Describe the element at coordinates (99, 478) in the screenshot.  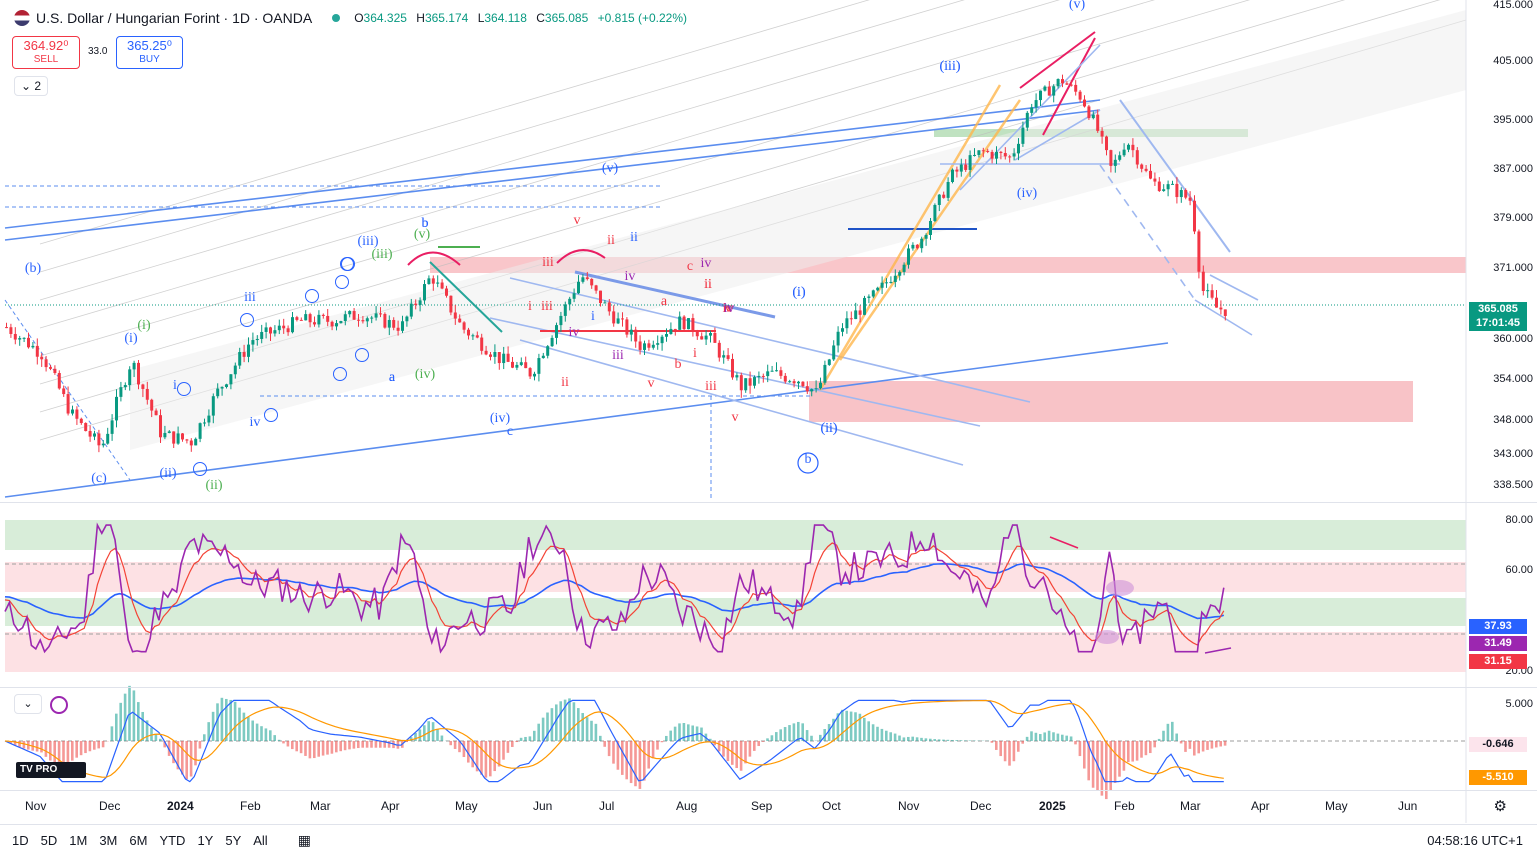
I see `wave-label: (c)` at that location.